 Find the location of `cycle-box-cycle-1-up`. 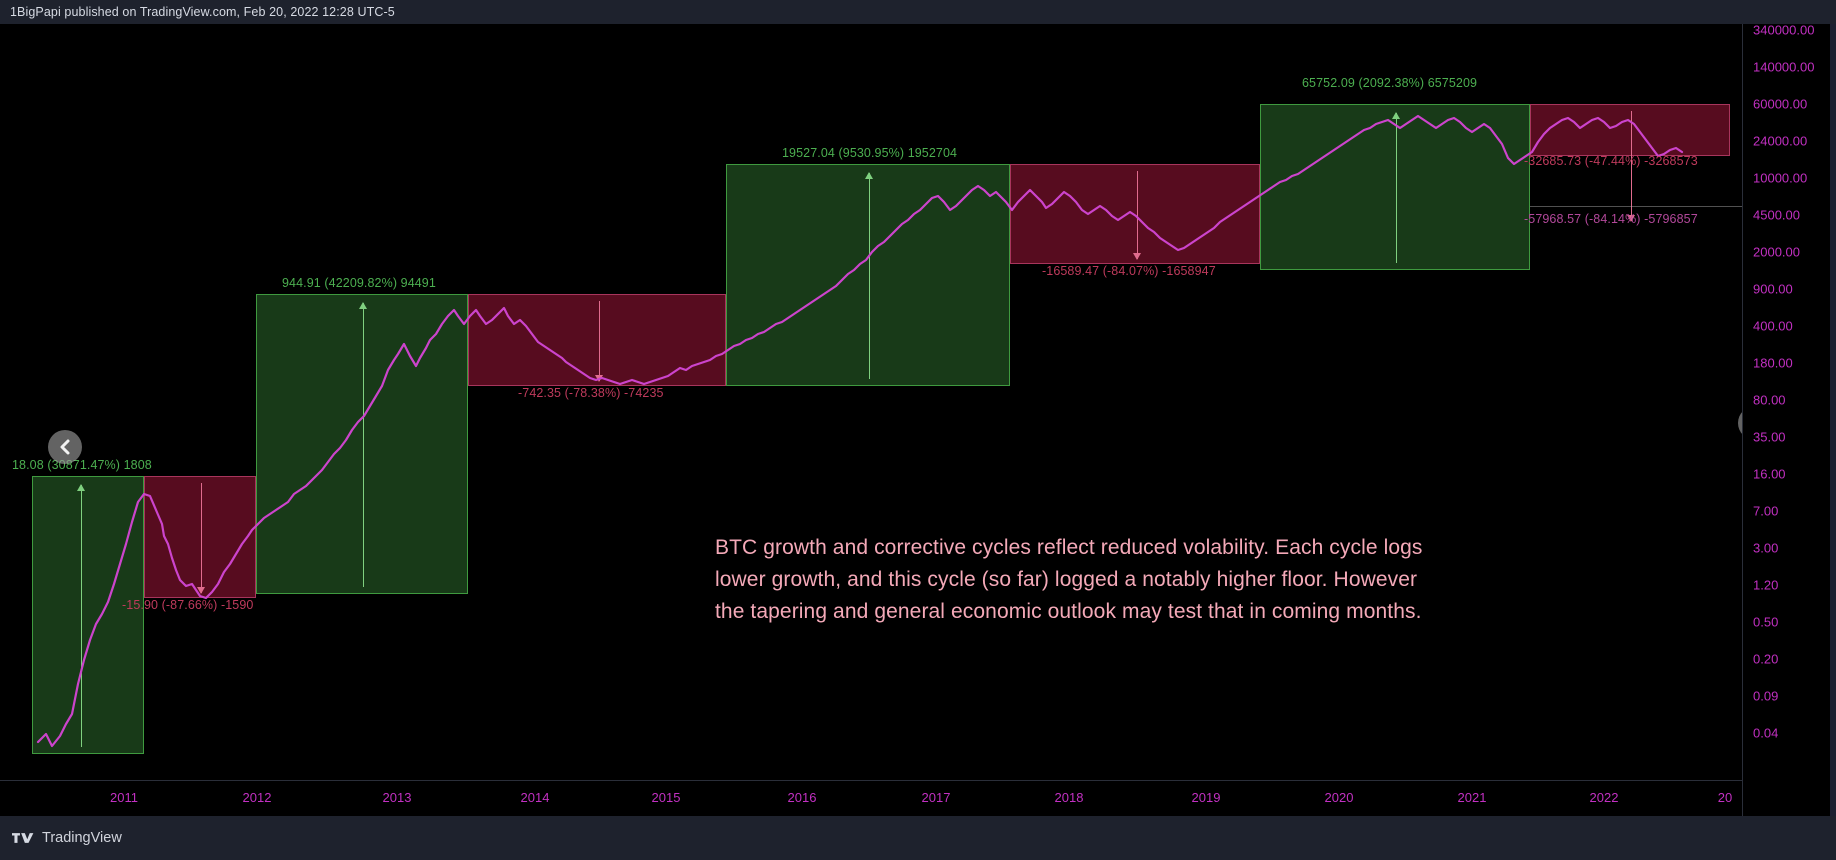

cycle-box-cycle-1-up is located at coordinates (88, 615).